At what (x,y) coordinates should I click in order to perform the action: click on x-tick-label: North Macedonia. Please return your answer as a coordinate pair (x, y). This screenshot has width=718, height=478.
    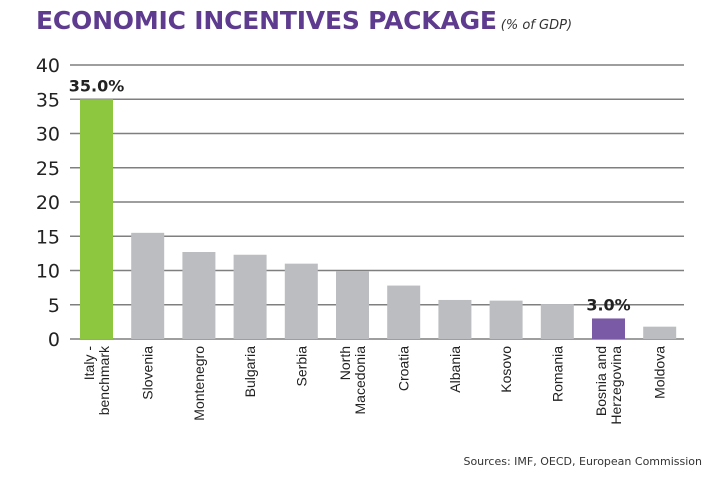
    Looking at the image, I should click on (352, 380).